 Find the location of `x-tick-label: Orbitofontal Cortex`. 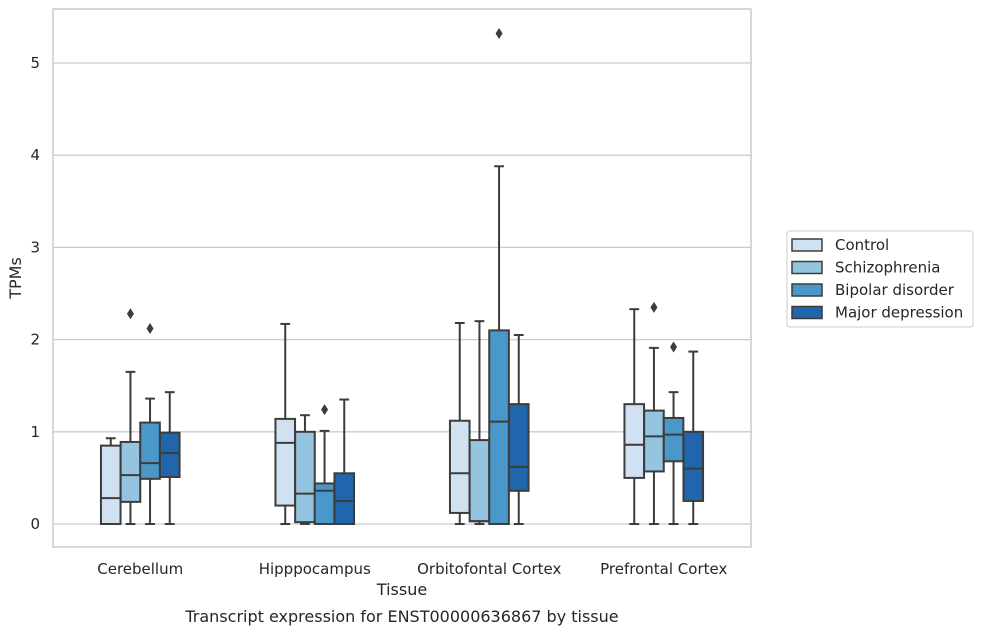

x-tick-label: Orbitofontal Cortex is located at coordinates (489, 569).